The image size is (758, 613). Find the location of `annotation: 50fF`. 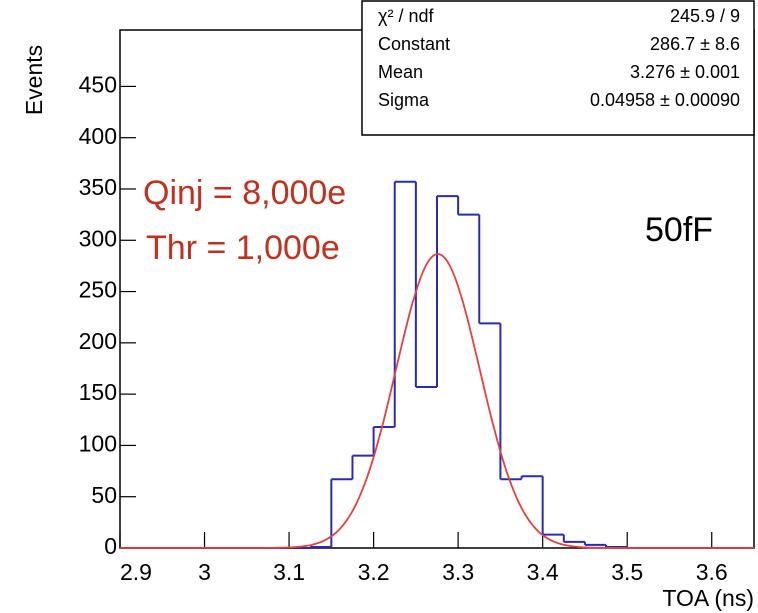

annotation: 50fF is located at coordinates (679, 230).